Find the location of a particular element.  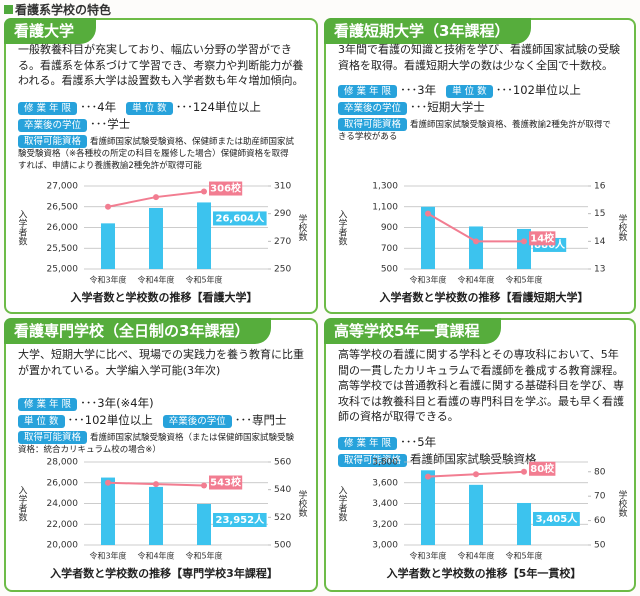

section-header: 看護系学校の特色 is located at coordinates (57, 9).